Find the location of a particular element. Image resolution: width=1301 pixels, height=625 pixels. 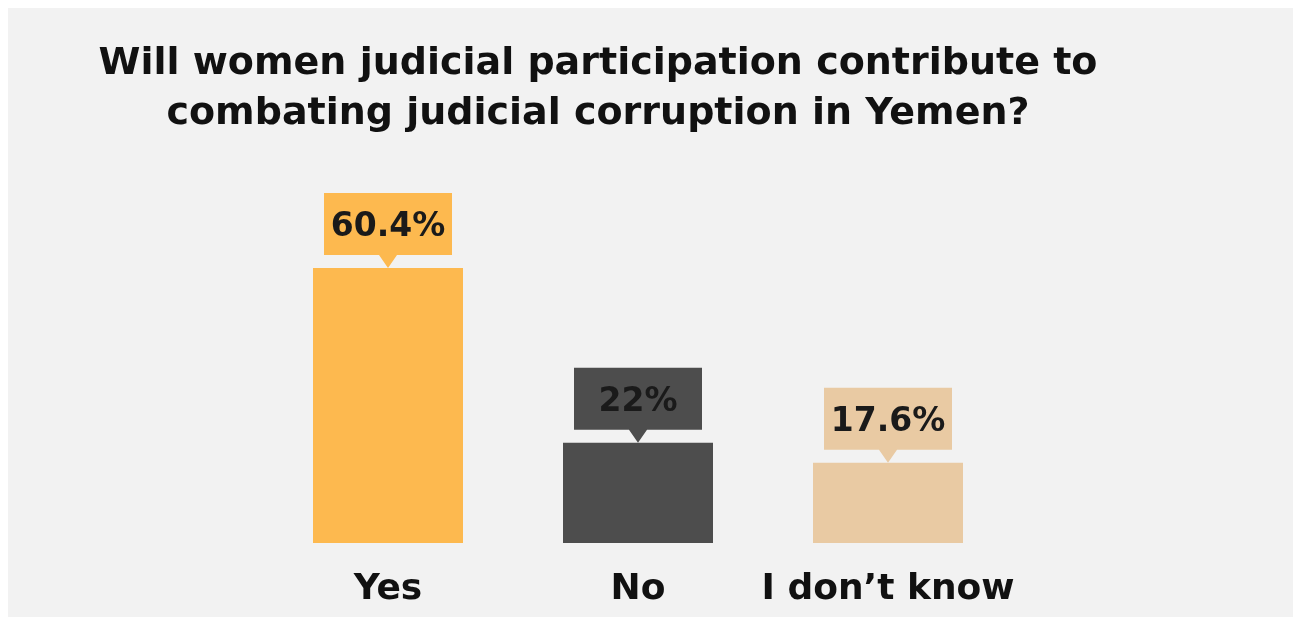

chart-title: Will women judicial participation contribute to combating judicial corruption in Yemen? is located at coordinates (598, 86).